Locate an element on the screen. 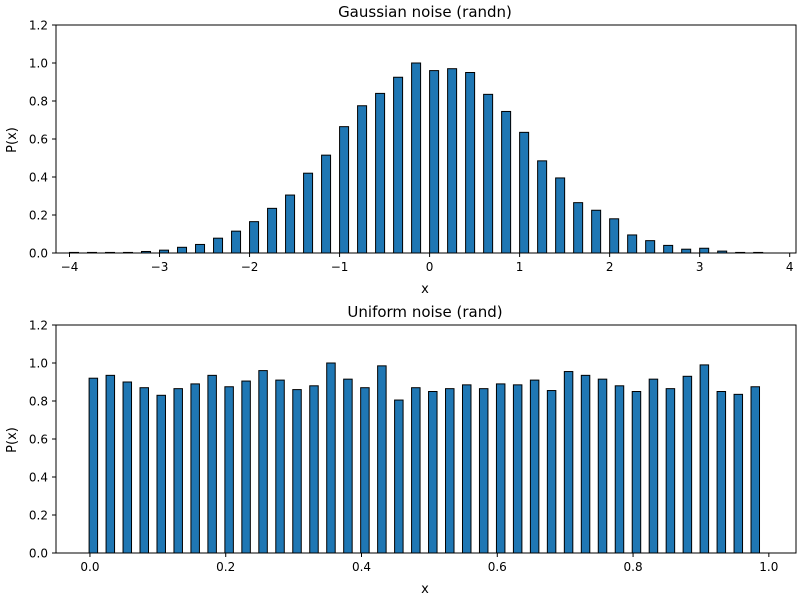 This screenshot has width=800, height=600. x-tick-label: 0.8 is located at coordinates (633, 567).